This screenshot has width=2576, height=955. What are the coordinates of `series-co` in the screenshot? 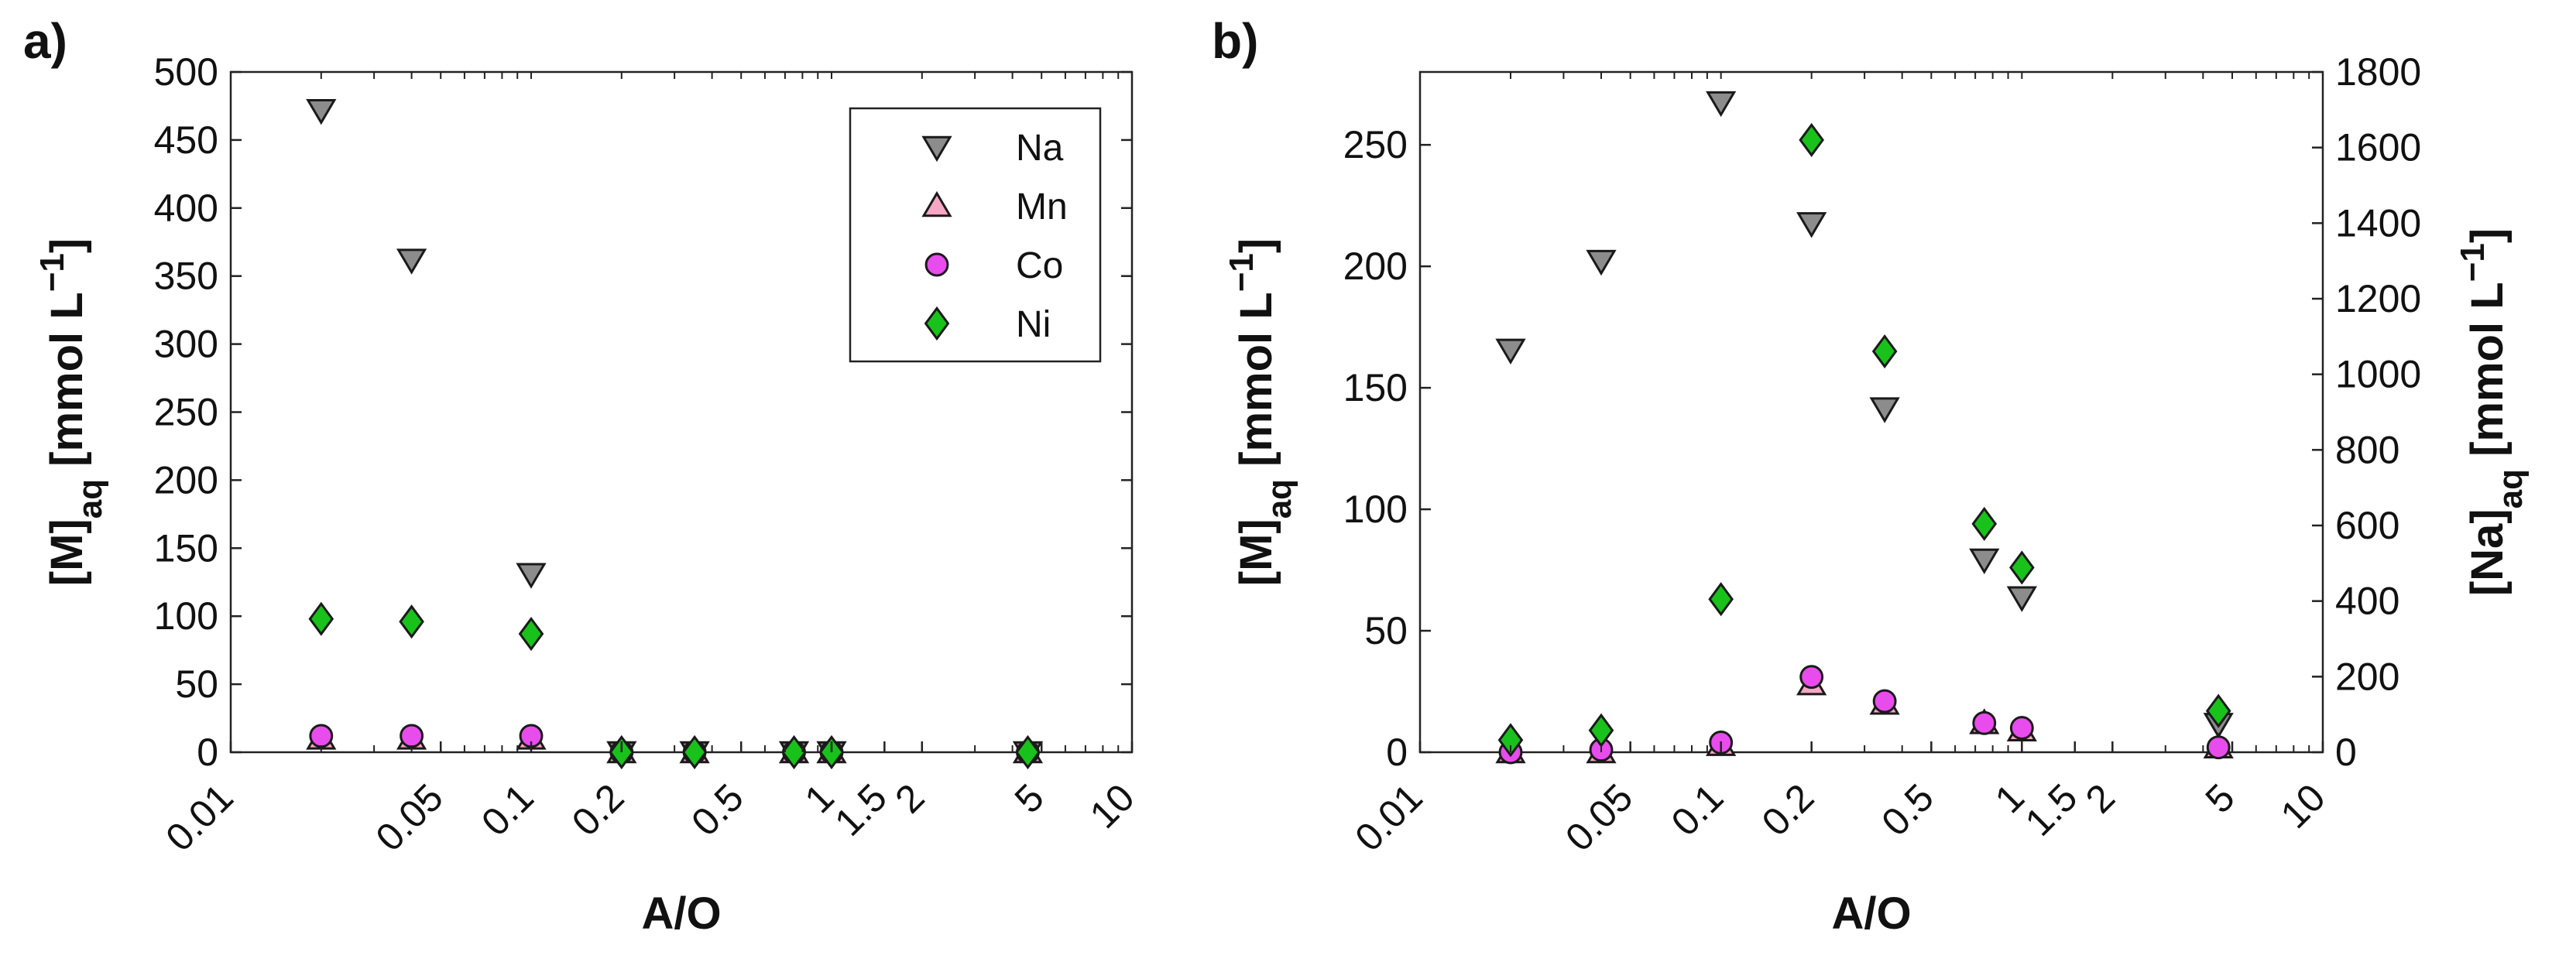 It's located at (674, 744).